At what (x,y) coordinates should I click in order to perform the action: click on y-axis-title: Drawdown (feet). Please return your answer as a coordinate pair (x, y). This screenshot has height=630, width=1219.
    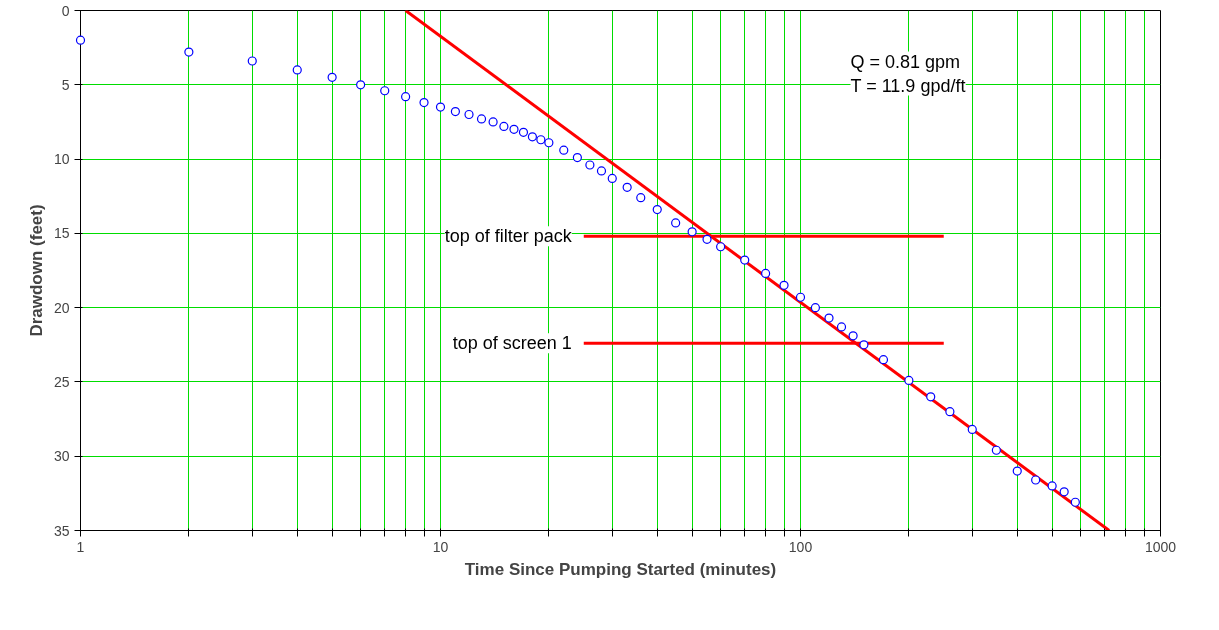
    Looking at the image, I should click on (36, 270).